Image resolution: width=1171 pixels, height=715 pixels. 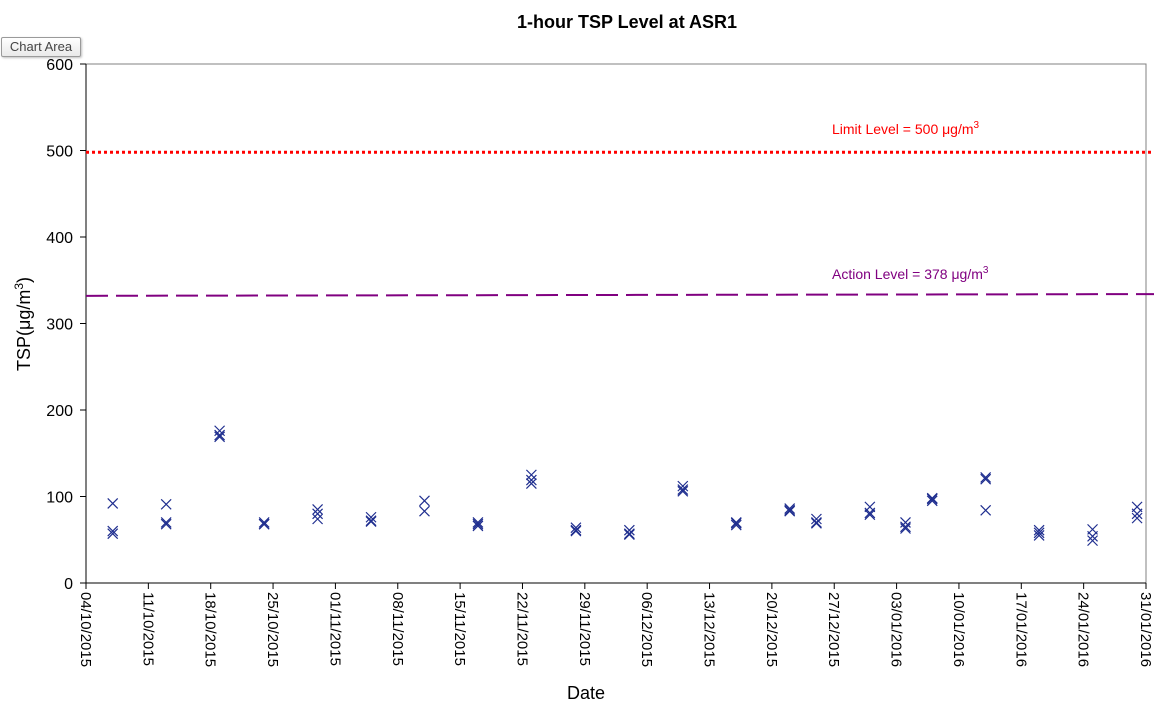 I want to click on x-tick-label: 15/11/2015, so click(x=459, y=629).